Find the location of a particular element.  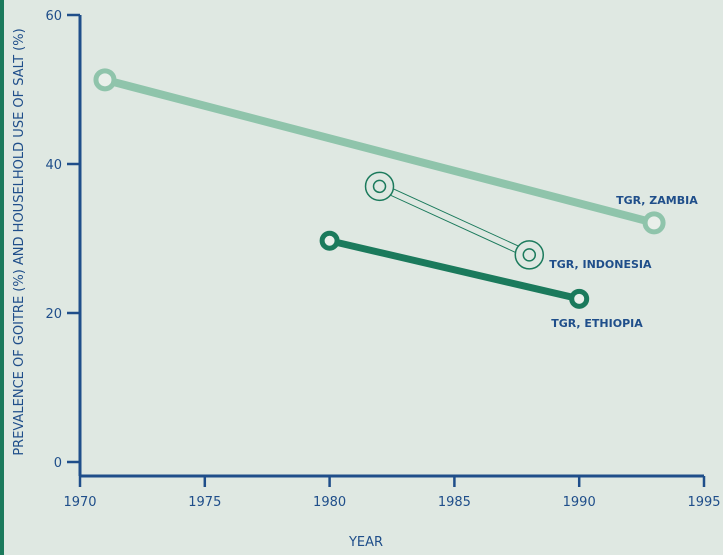

series-line is located at coordinates (454, 270).